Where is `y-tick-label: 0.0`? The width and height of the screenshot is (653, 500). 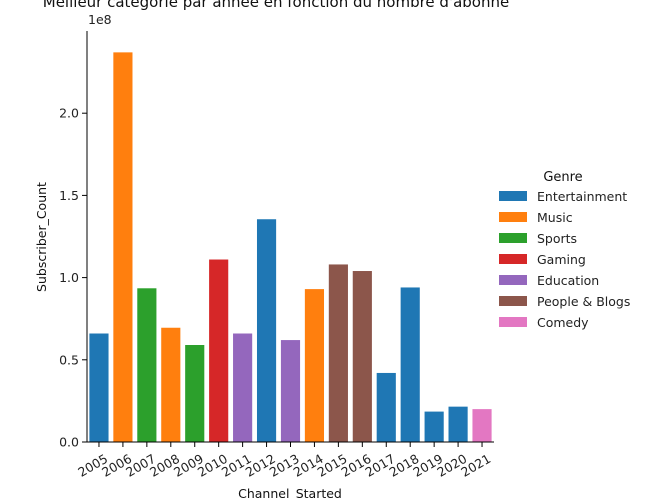 y-tick-label: 0.0 is located at coordinates (69, 442).